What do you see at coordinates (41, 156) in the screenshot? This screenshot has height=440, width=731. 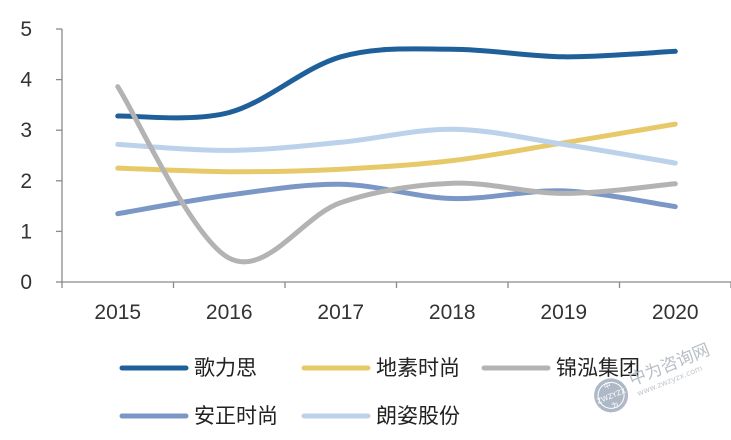 I see `y-axis-ticks: 0 1 2 3 4 5` at bounding box center [41, 156].